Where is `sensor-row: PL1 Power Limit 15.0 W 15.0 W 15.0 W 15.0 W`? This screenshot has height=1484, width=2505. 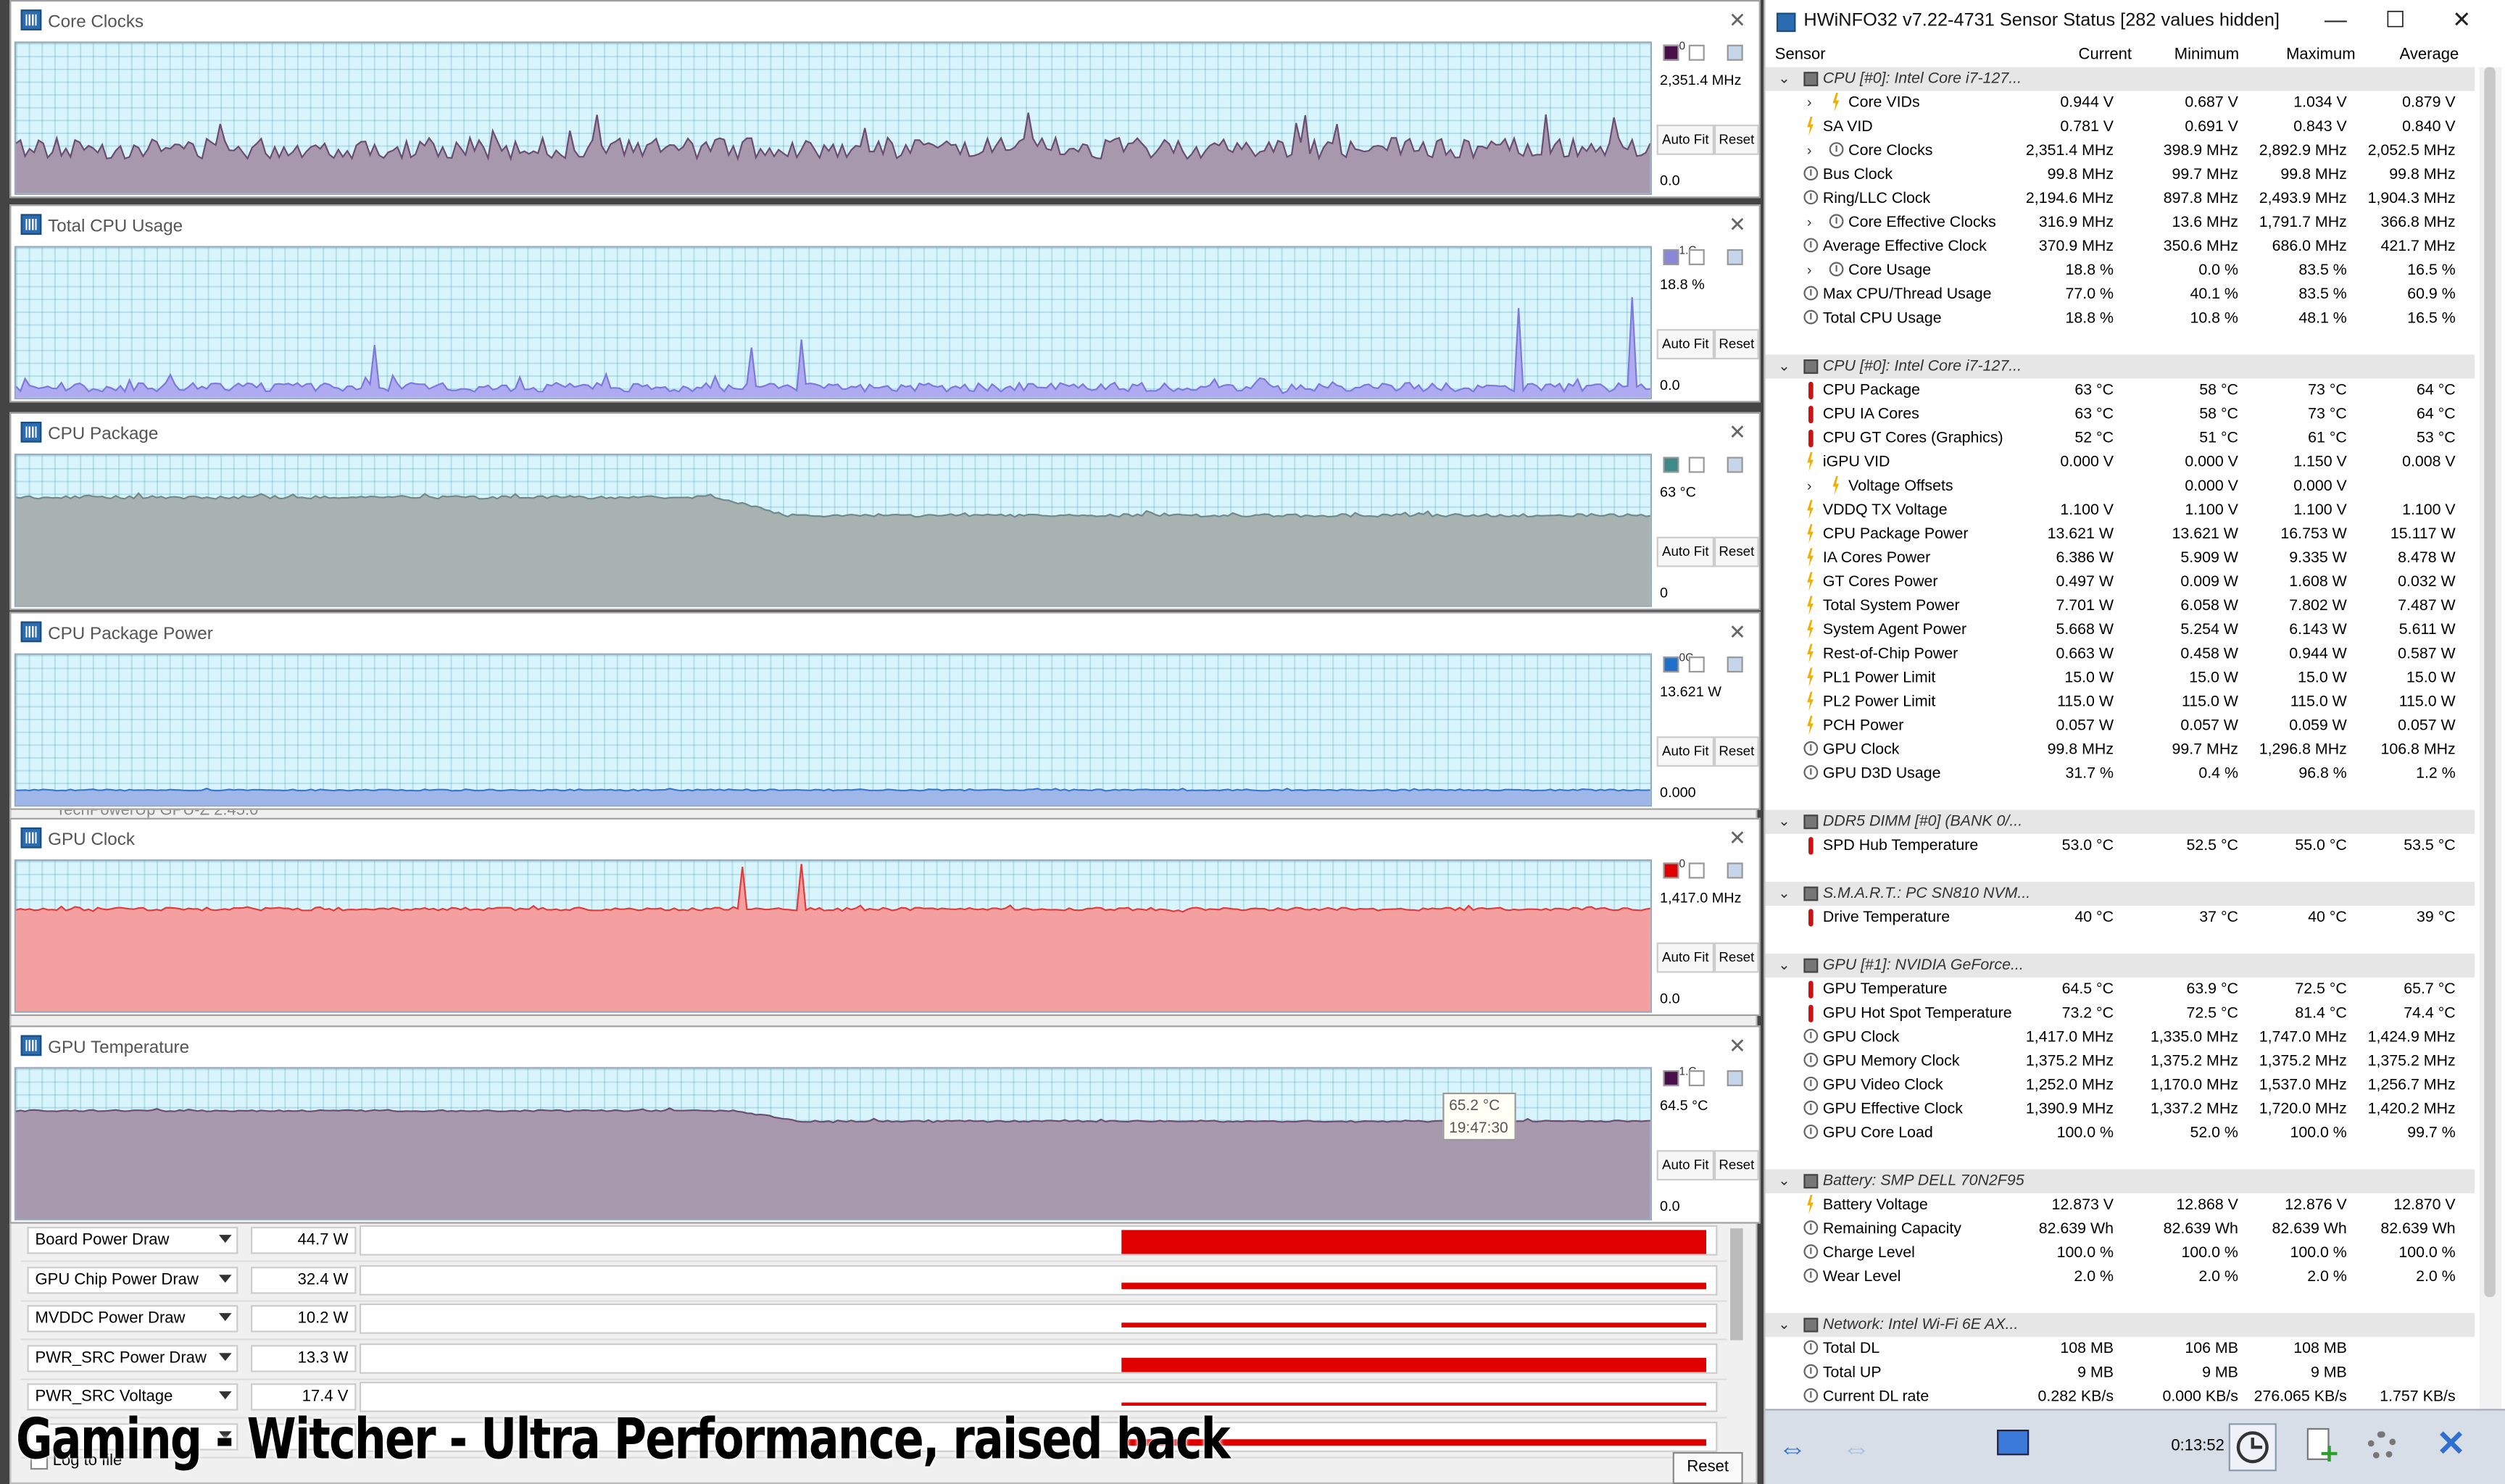 sensor-row: PL1 Power Limit 15.0 W 15.0 W 15.0 W 15.0 W is located at coordinates (2120, 678).